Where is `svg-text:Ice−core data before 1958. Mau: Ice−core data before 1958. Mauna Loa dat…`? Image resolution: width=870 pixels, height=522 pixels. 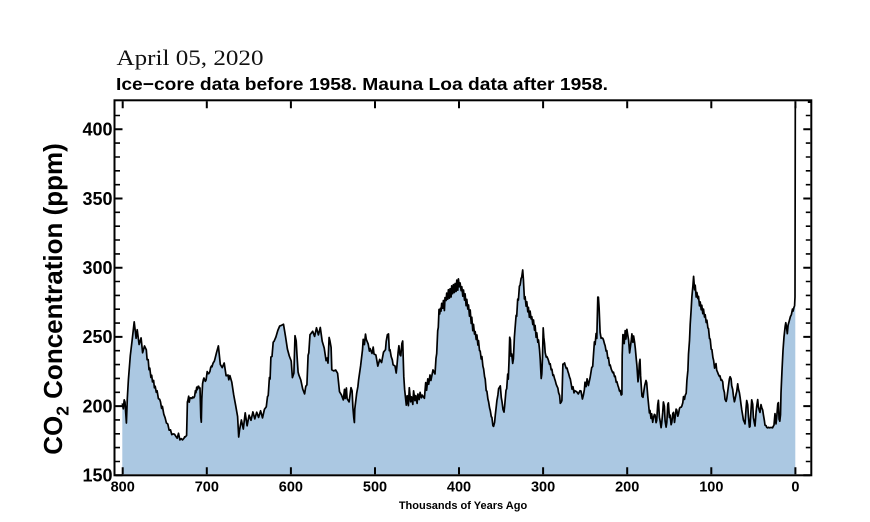 svg-text:Ice−core data before 1958. Mau: Ice−core data before 1958. Mauna Loa dat… is located at coordinates (362, 84).